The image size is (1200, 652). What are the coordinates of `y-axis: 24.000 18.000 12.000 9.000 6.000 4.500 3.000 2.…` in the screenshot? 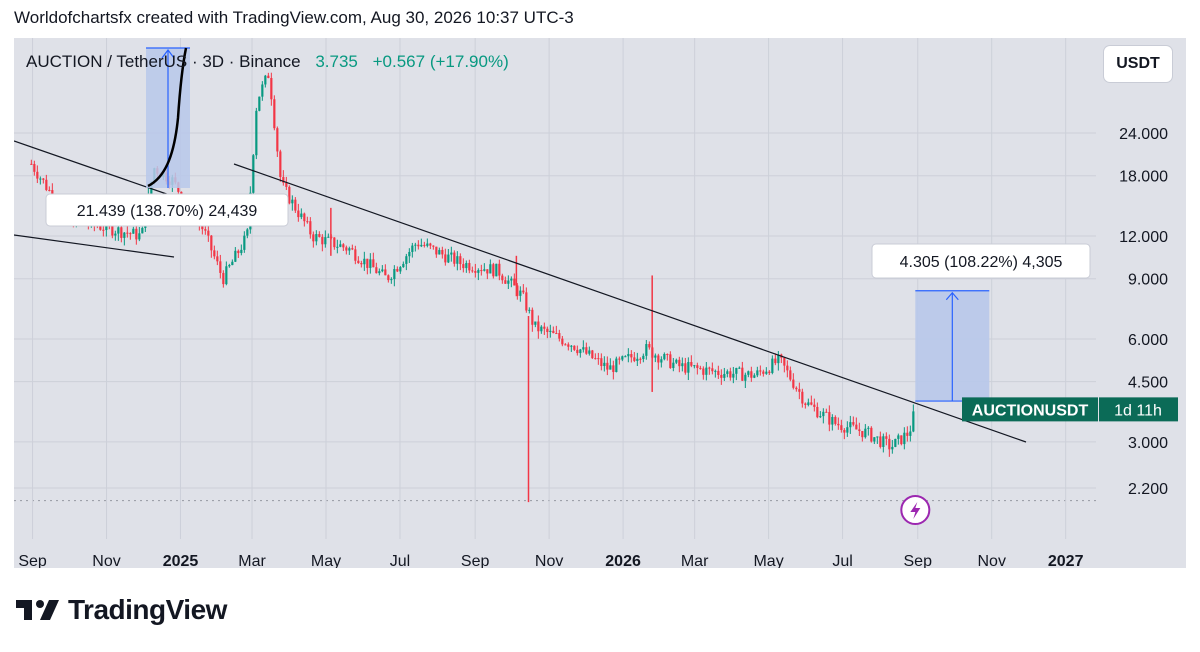 It's located at (1143, 312).